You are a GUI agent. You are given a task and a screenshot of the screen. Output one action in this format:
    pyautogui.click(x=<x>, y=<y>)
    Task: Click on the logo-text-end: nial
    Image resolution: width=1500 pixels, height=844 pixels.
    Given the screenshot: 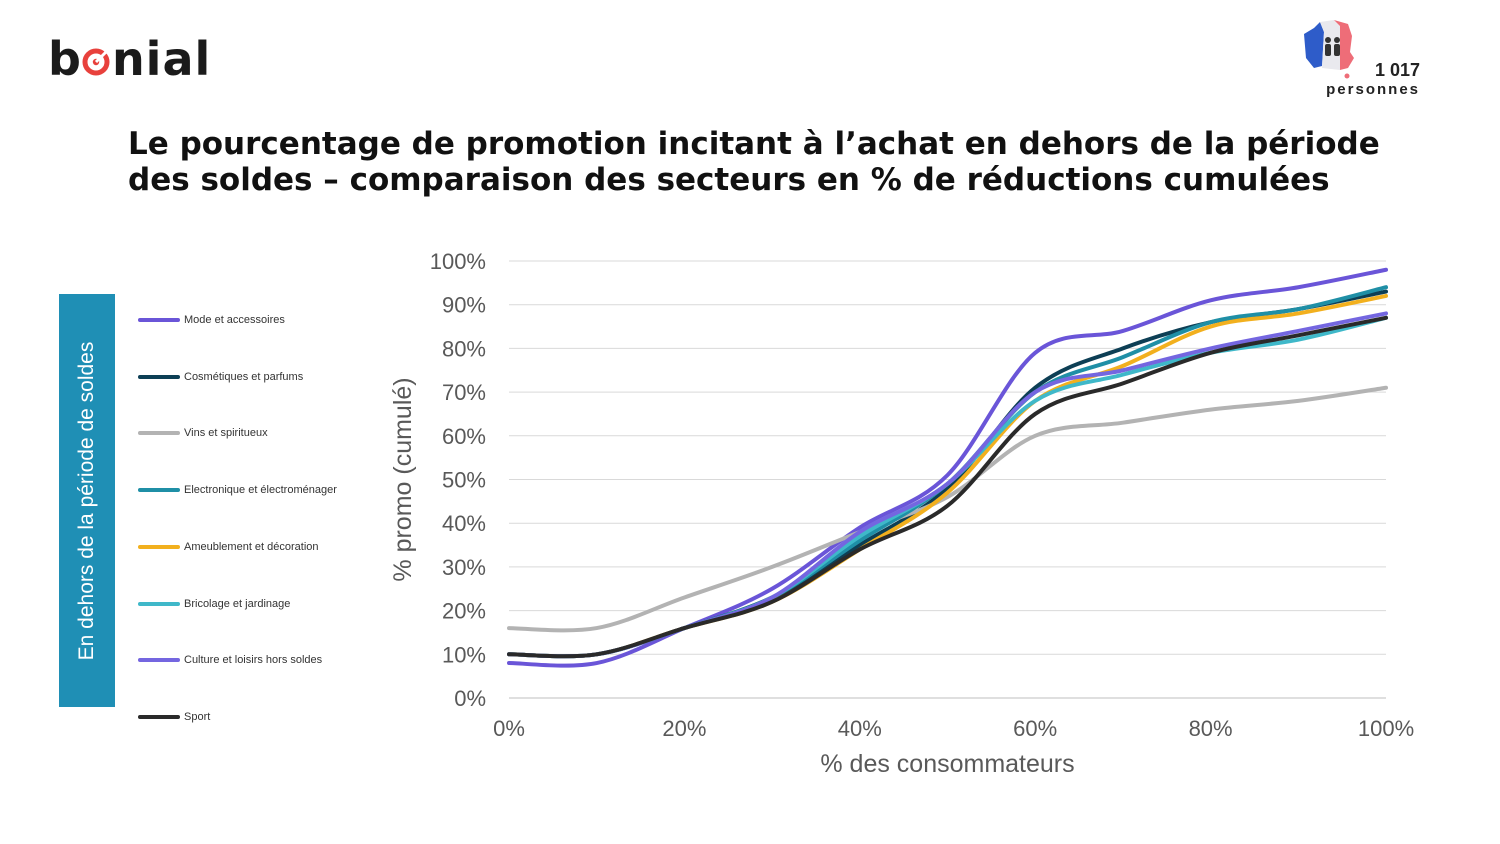 What is the action you would take?
    pyautogui.click(x=161, y=59)
    